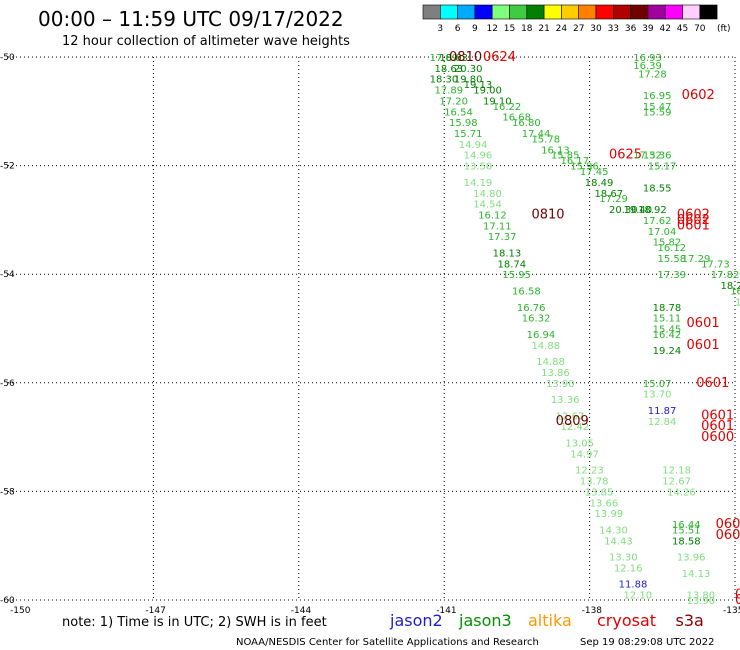  What do you see at coordinates (547, 214) in the screenshot?
I see `time-label: 0810` at bounding box center [547, 214].